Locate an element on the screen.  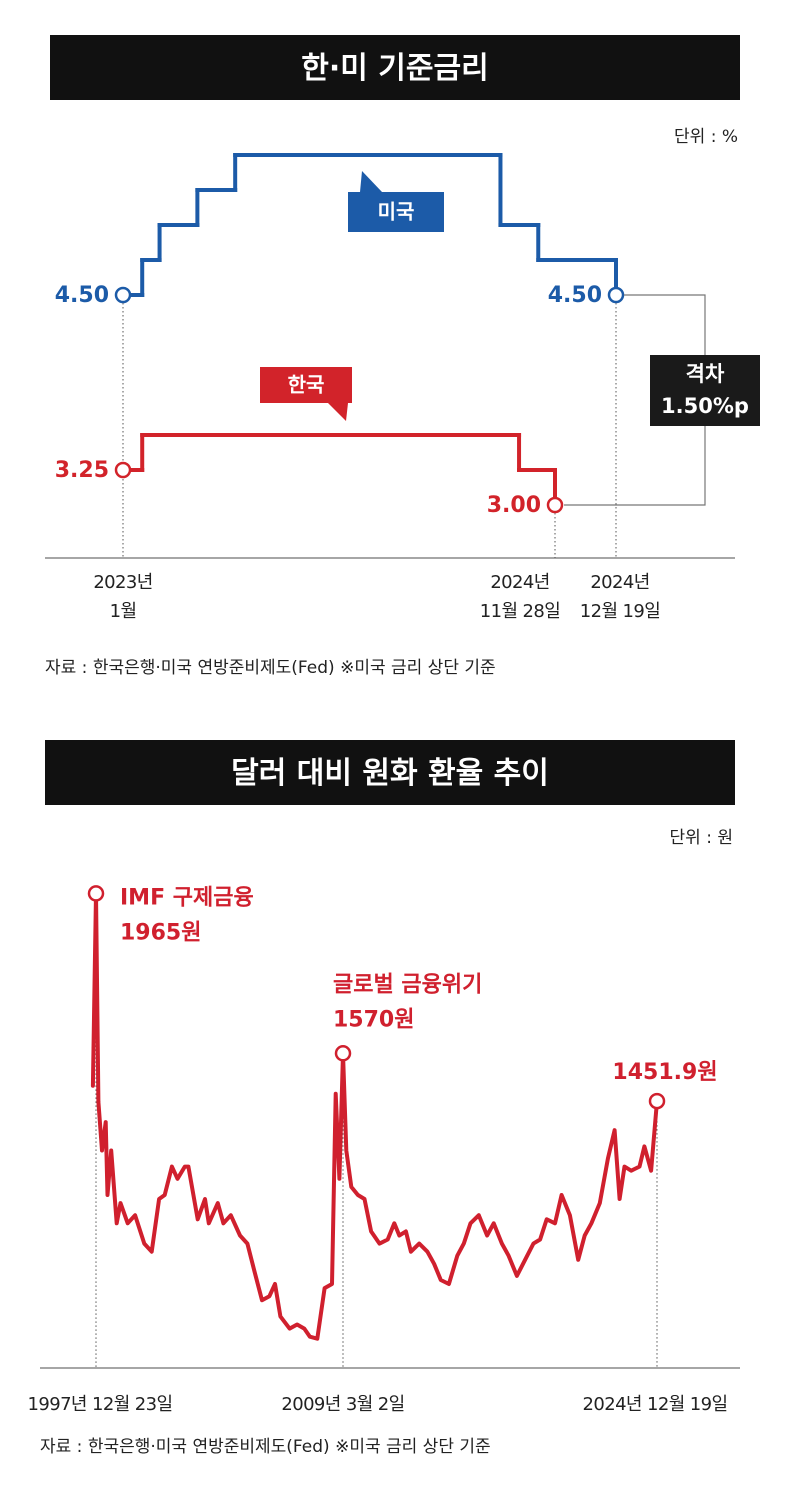
unit-label: 단위 : % is located at coordinates (706, 137).